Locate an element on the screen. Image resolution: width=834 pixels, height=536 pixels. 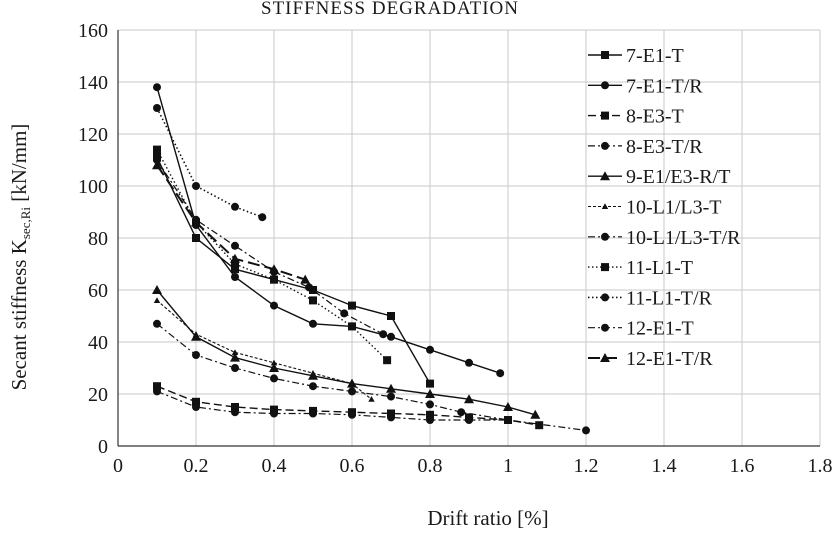
x-tick-label: 1.8 is located at coordinates (820, 466).